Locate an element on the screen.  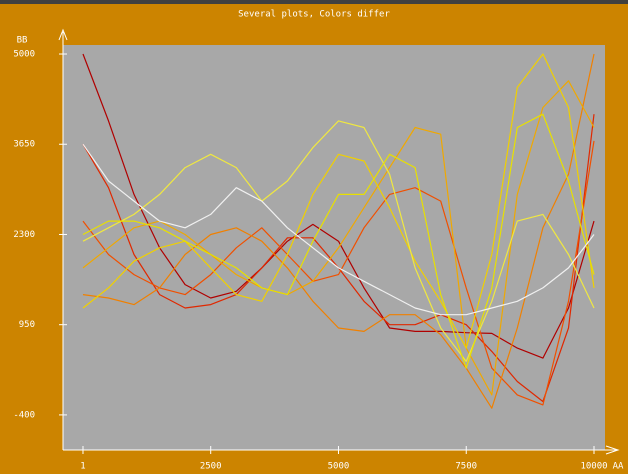
x-tick-label: 1 is located at coordinates (82, 467).